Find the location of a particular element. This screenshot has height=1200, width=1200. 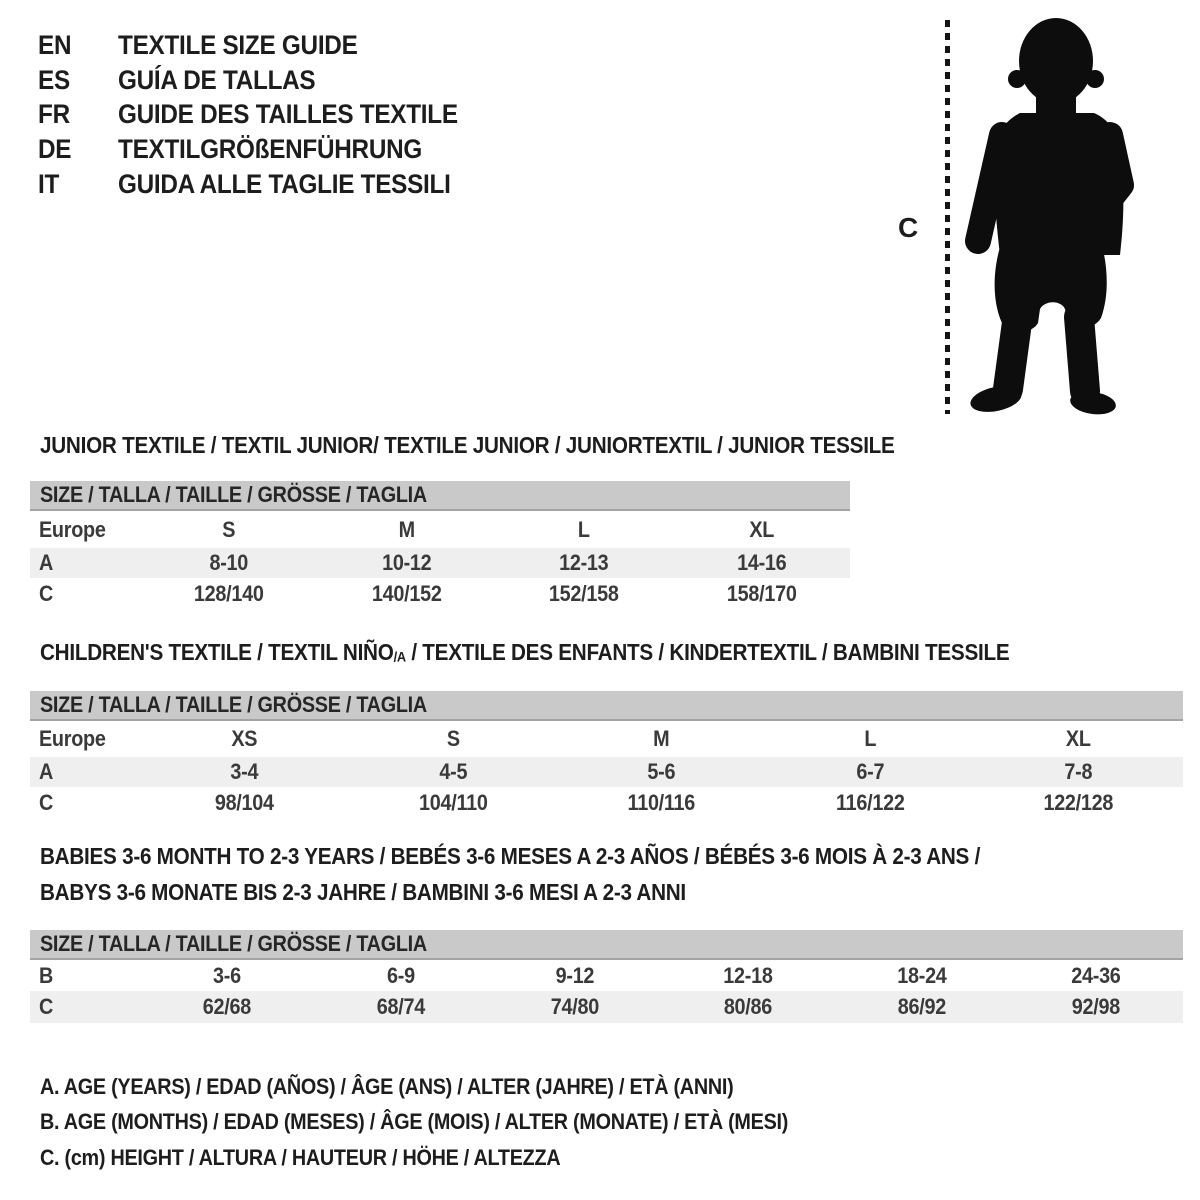

table-row-height: C 128/140 140/152 152/158 158/170 is located at coordinates (440, 594).